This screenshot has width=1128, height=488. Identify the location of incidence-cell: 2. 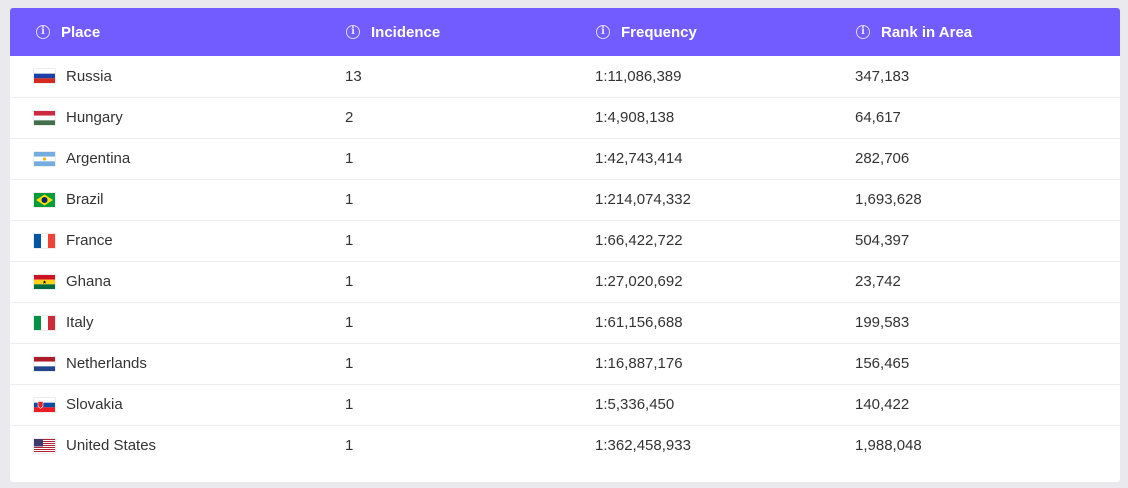
(349, 117).